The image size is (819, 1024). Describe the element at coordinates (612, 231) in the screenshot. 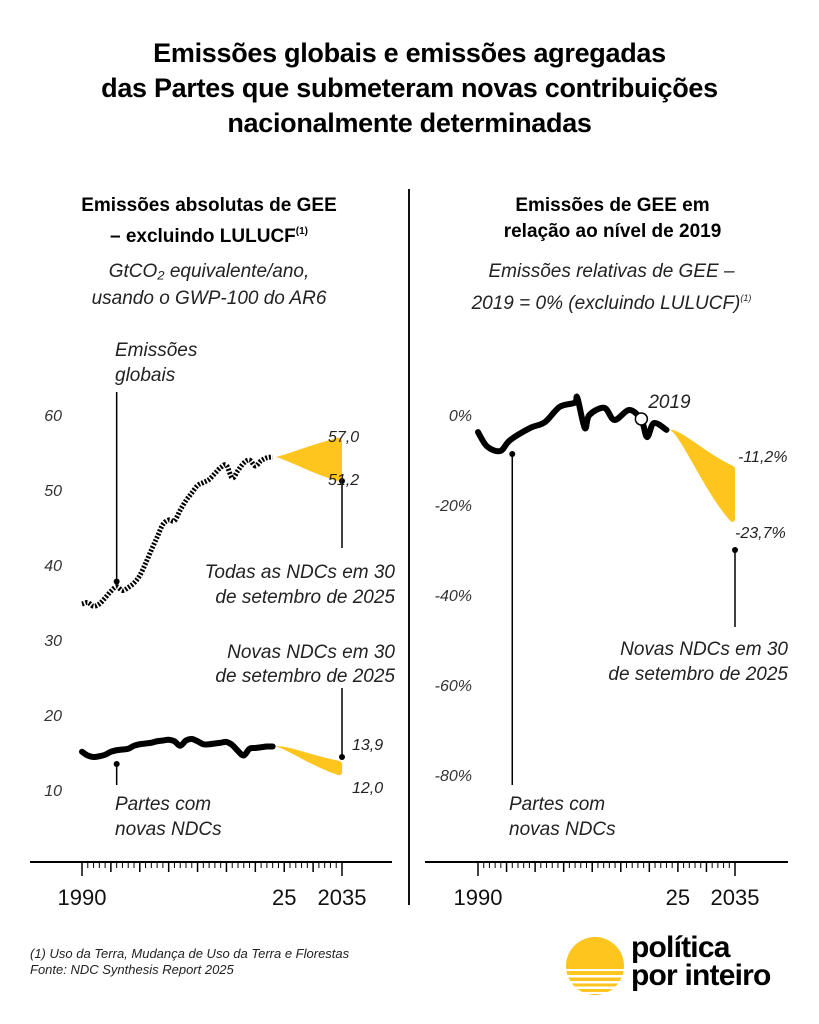

I see `right-title-line: relação ao nível de 2019` at that location.